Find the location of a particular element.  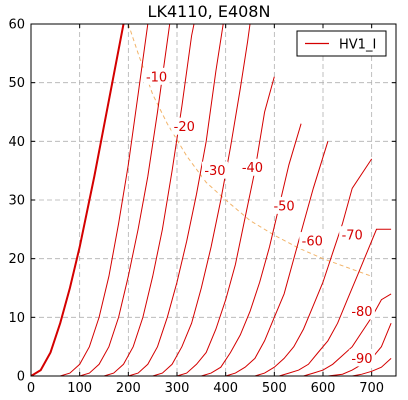

x-tick-label: 400 is located at coordinates (225, 388).